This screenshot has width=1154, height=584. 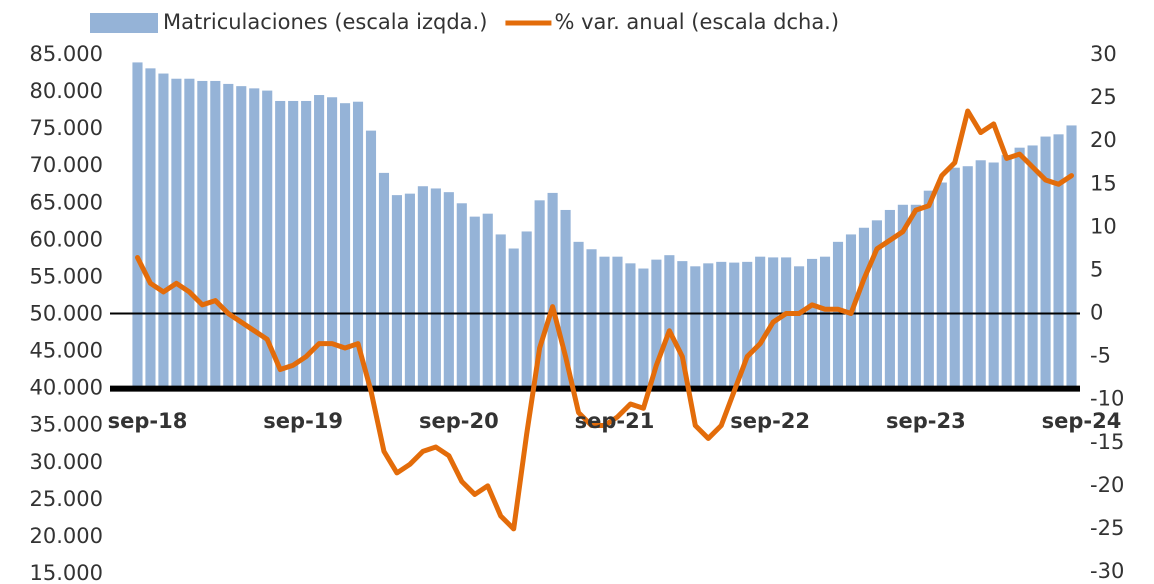 I want to click on y2-tick-label: -25, so click(x=1107, y=528).